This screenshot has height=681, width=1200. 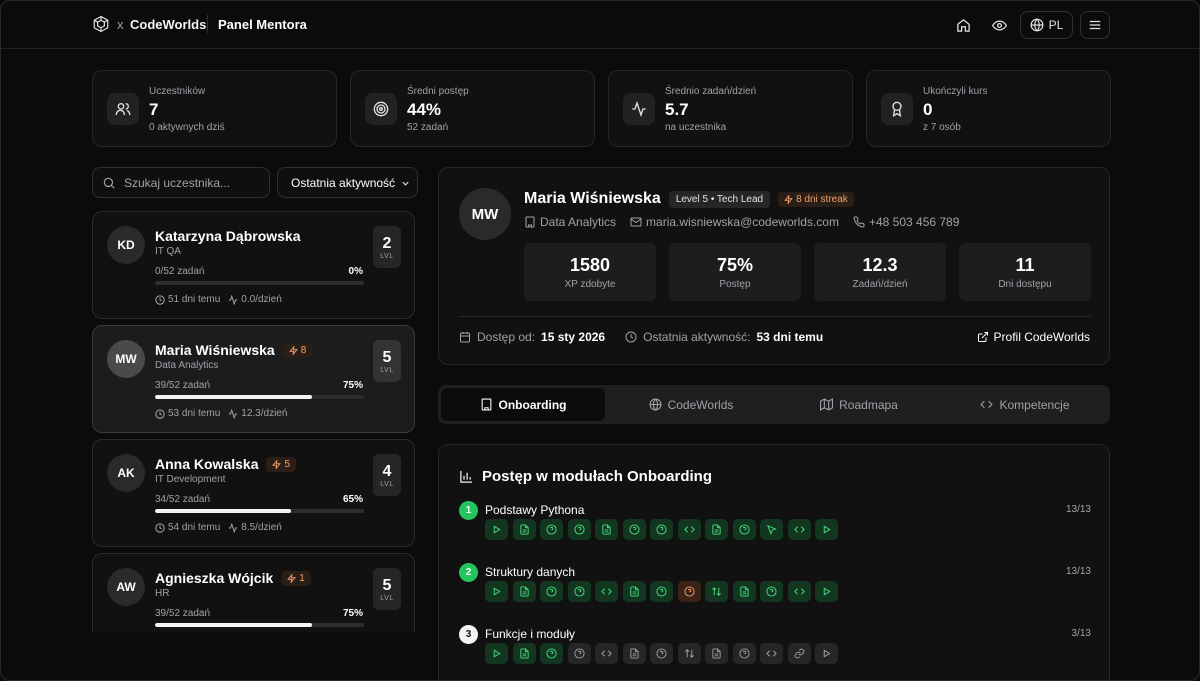 What do you see at coordinates (1046, 25) in the screenshot?
I see `language-button: PL` at bounding box center [1046, 25].